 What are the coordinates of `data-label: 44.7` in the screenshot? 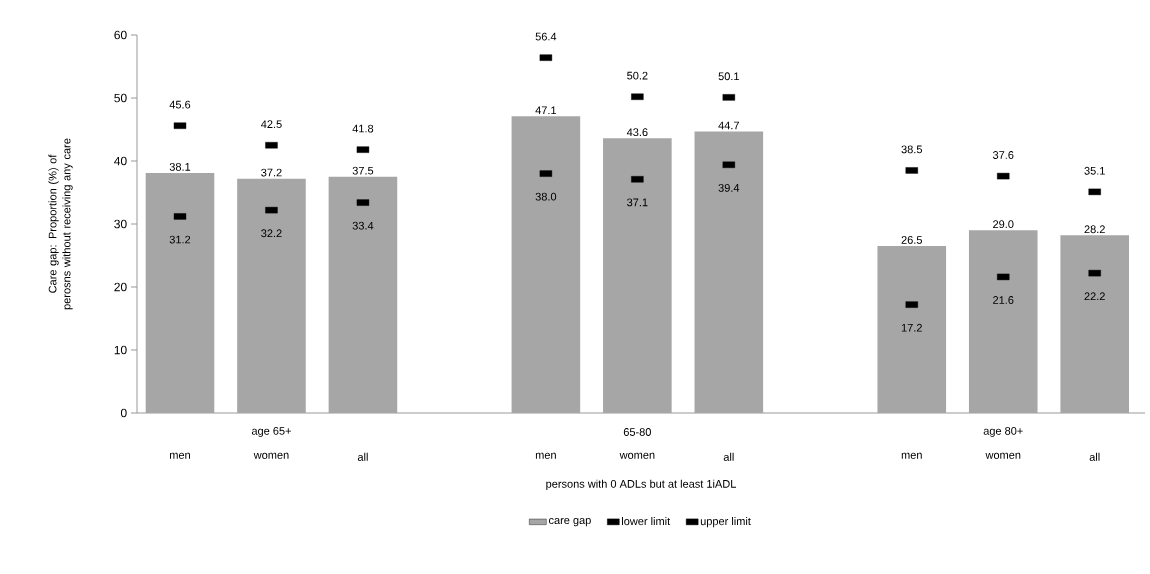 It's located at (728, 125).